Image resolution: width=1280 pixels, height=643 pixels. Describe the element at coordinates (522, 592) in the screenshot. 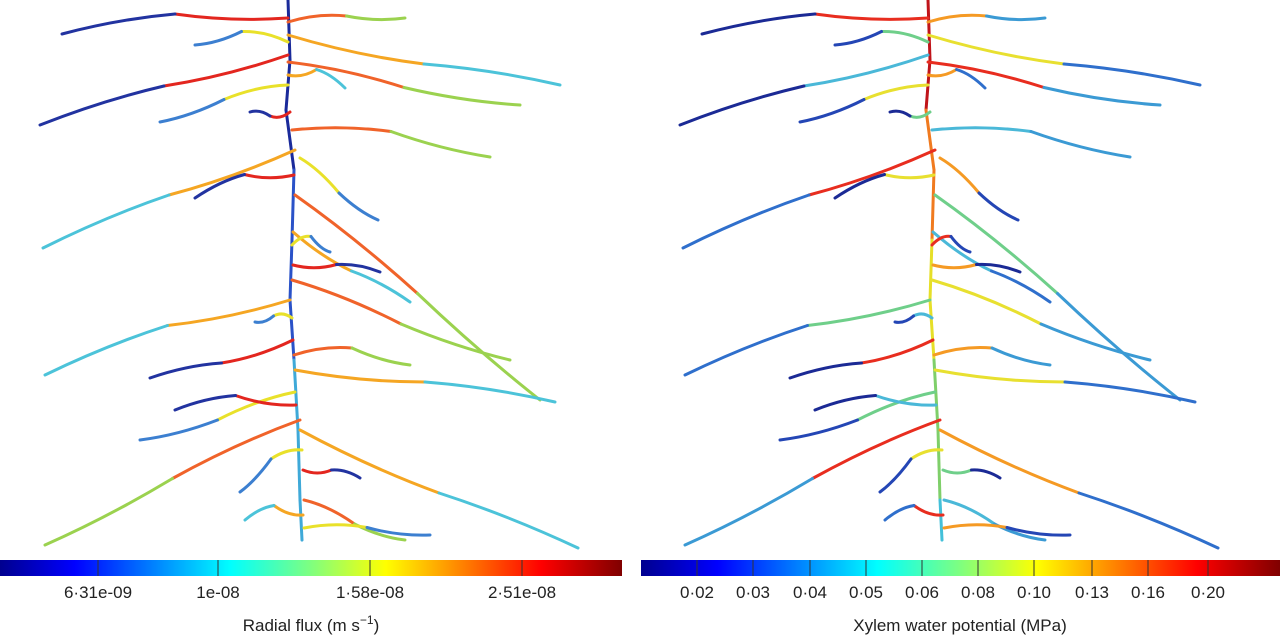

I see `colorbar-tick-label: 2·51e-08` at that location.